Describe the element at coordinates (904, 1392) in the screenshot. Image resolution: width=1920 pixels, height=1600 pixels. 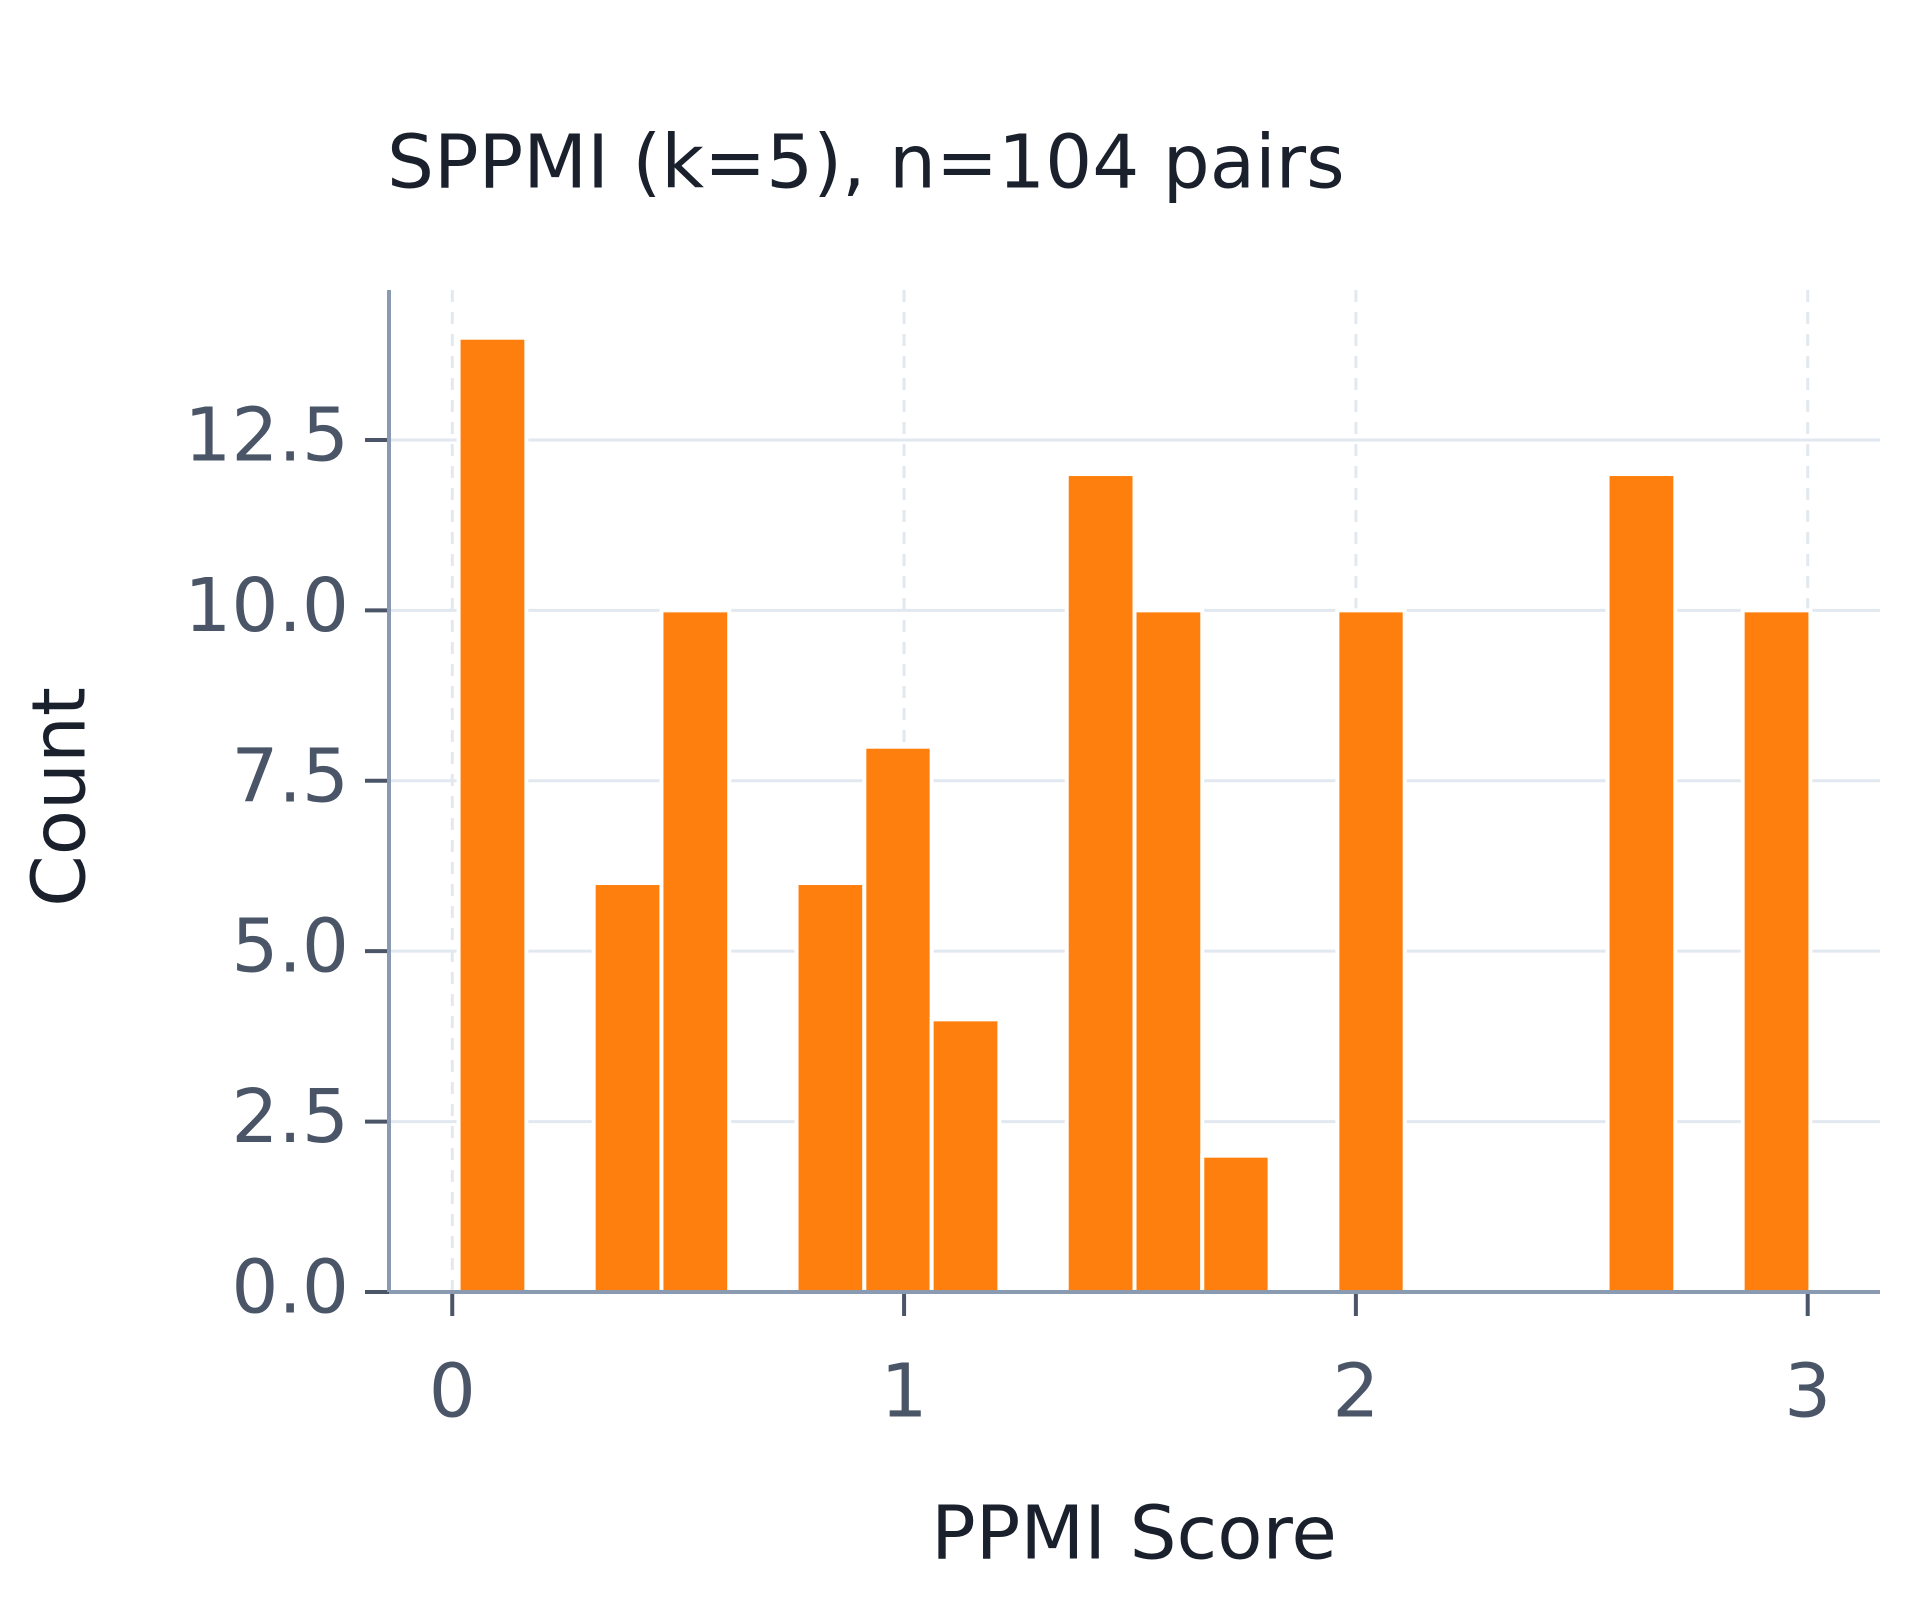
I see `x-tick-label: 1` at that location.